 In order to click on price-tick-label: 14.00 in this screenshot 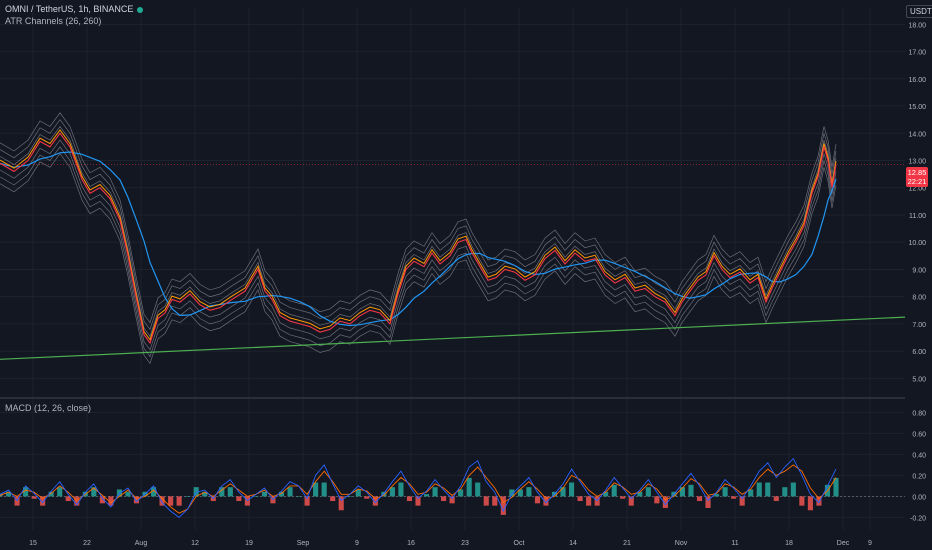, I will do `click(917, 134)`.